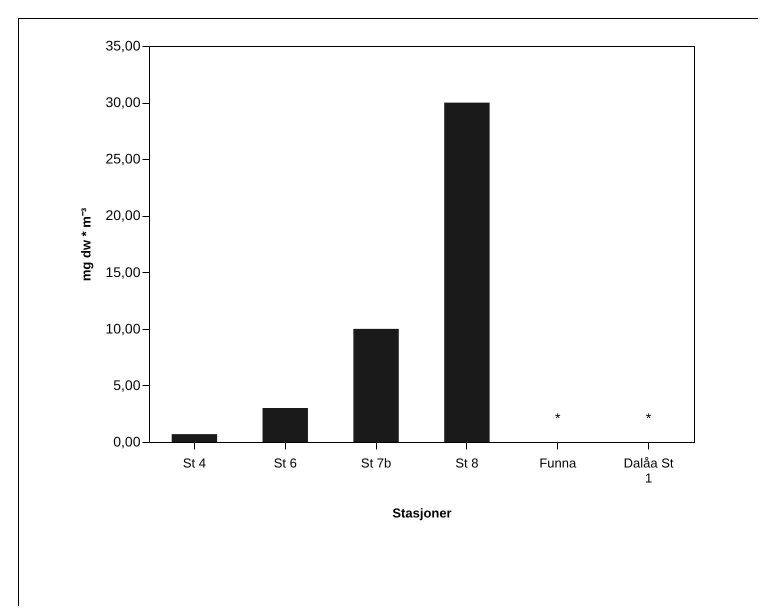 This screenshot has height=616, width=766. Describe the element at coordinates (127, 442) in the screenshot. I see `y-tick-label: 0,00` at that location.